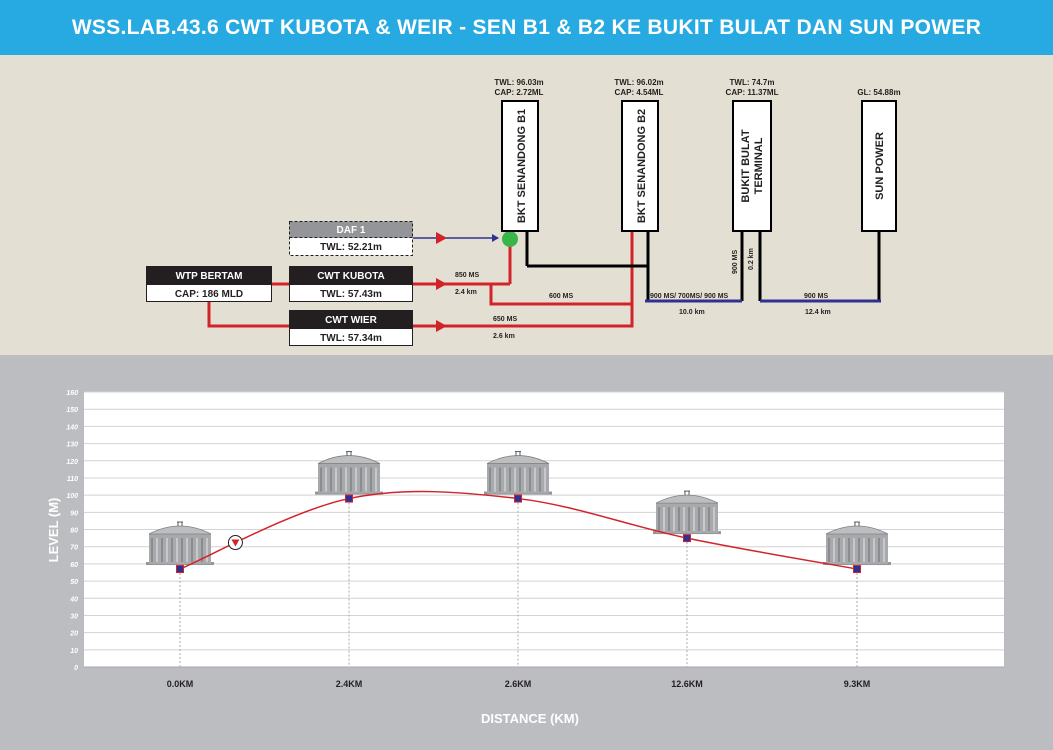 The image size is (1053, 750). I want to click on x-axis-label: DISTANCE (KM), so click(530, 718).